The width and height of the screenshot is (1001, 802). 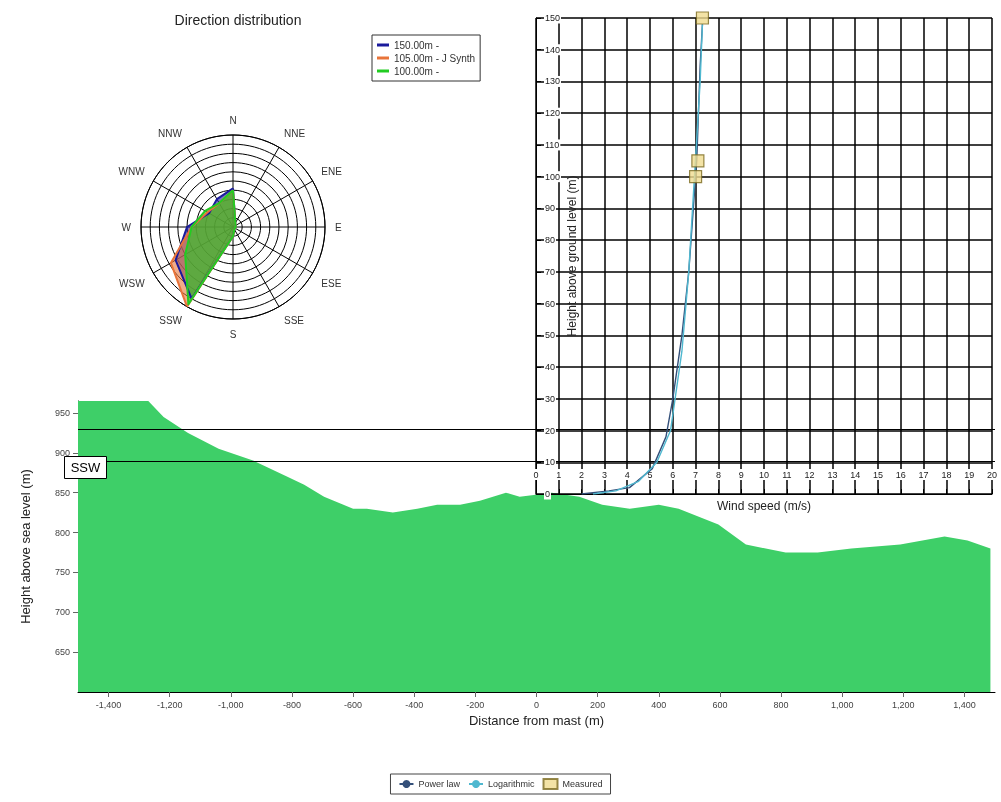 What do you see at coordinates (536, 720) in the screenshot?
I see `x-axis-title: Distance from mast (m)` at bounding box center [536, 720].